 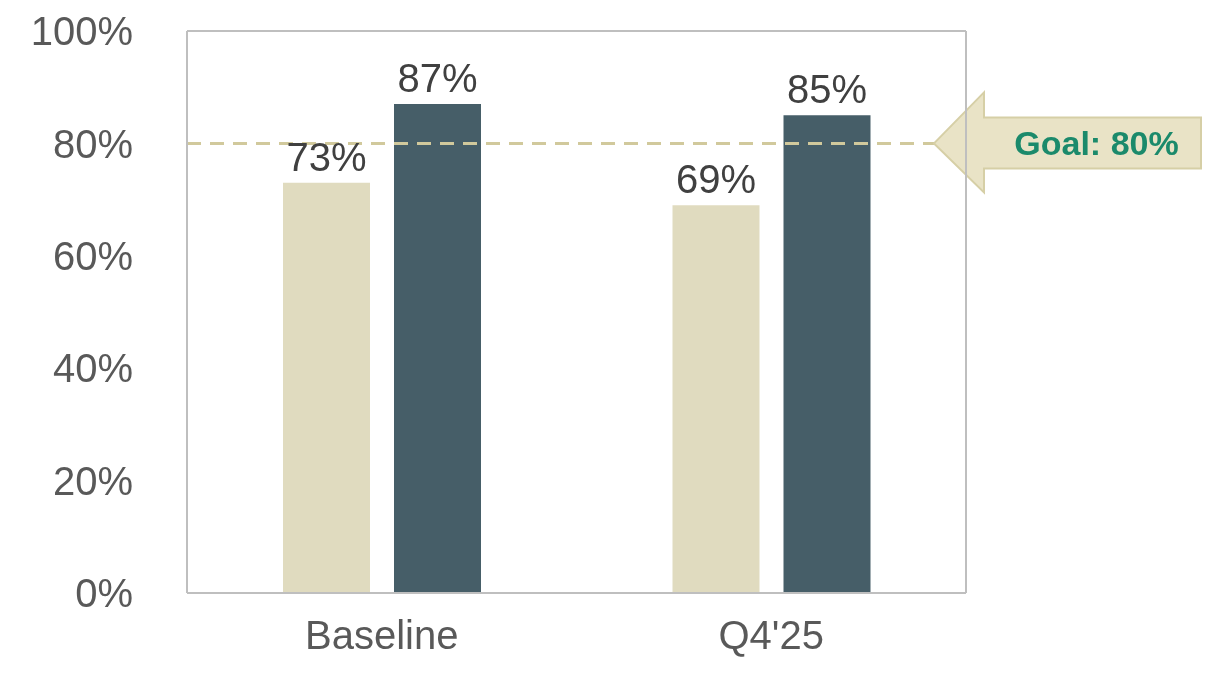 I want to click on y-tick-label: 0%, so click(x=104, y=593).